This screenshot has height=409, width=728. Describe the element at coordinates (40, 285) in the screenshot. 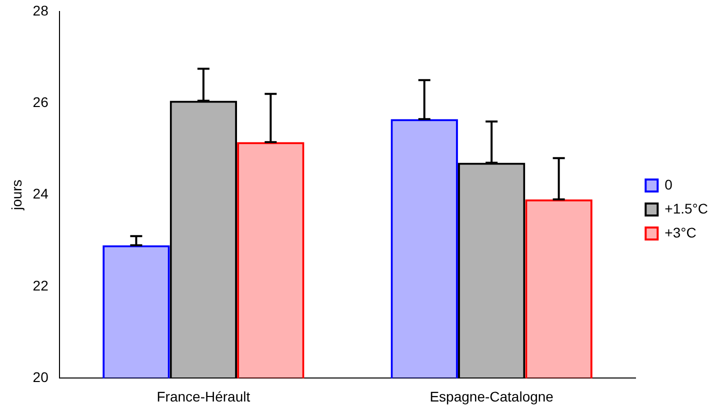

I see `y-tick-label: 22` at that location.